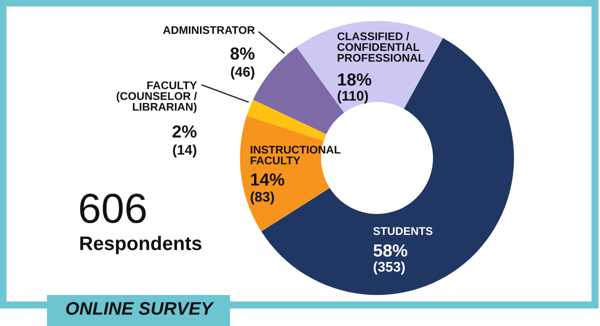  What do you see at coordinates (184, 131) in the screenshot?
I see `data-label: 2%` at bounding box center [184, 131].